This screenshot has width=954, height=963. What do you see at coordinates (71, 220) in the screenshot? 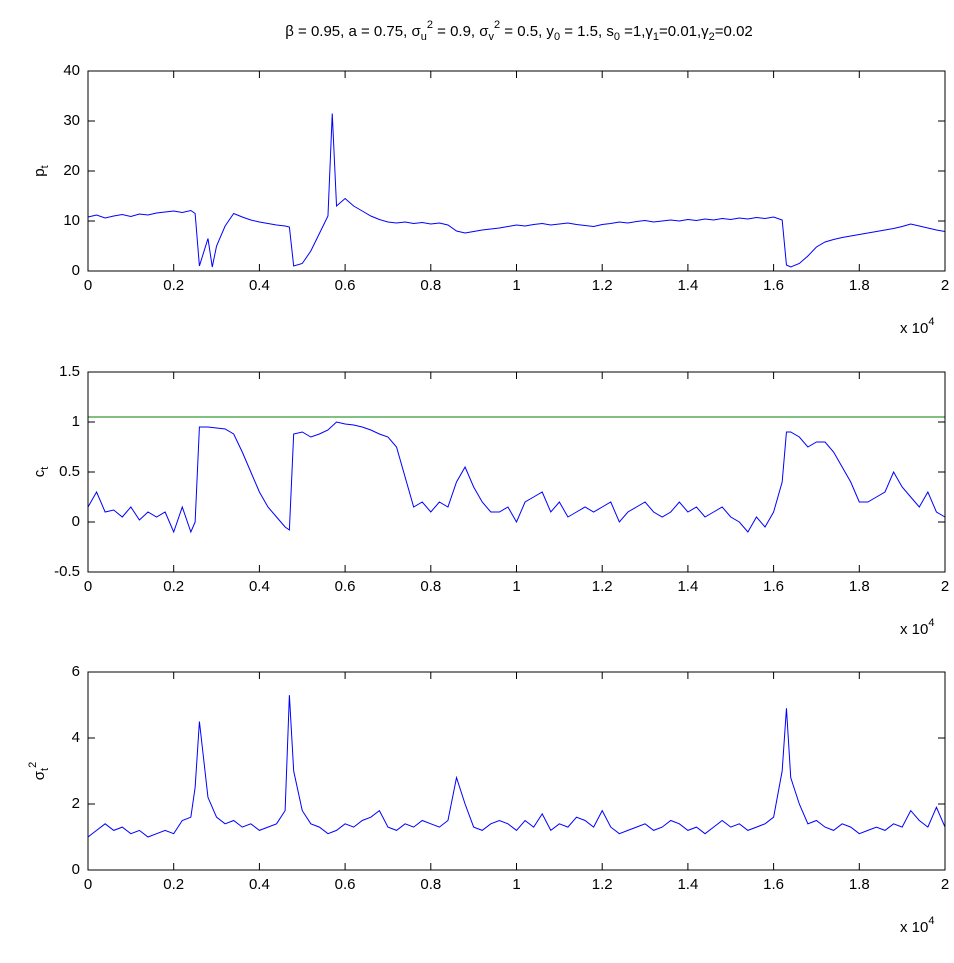
I see `y-tick-label: 10` at bounding box center [71, 220].